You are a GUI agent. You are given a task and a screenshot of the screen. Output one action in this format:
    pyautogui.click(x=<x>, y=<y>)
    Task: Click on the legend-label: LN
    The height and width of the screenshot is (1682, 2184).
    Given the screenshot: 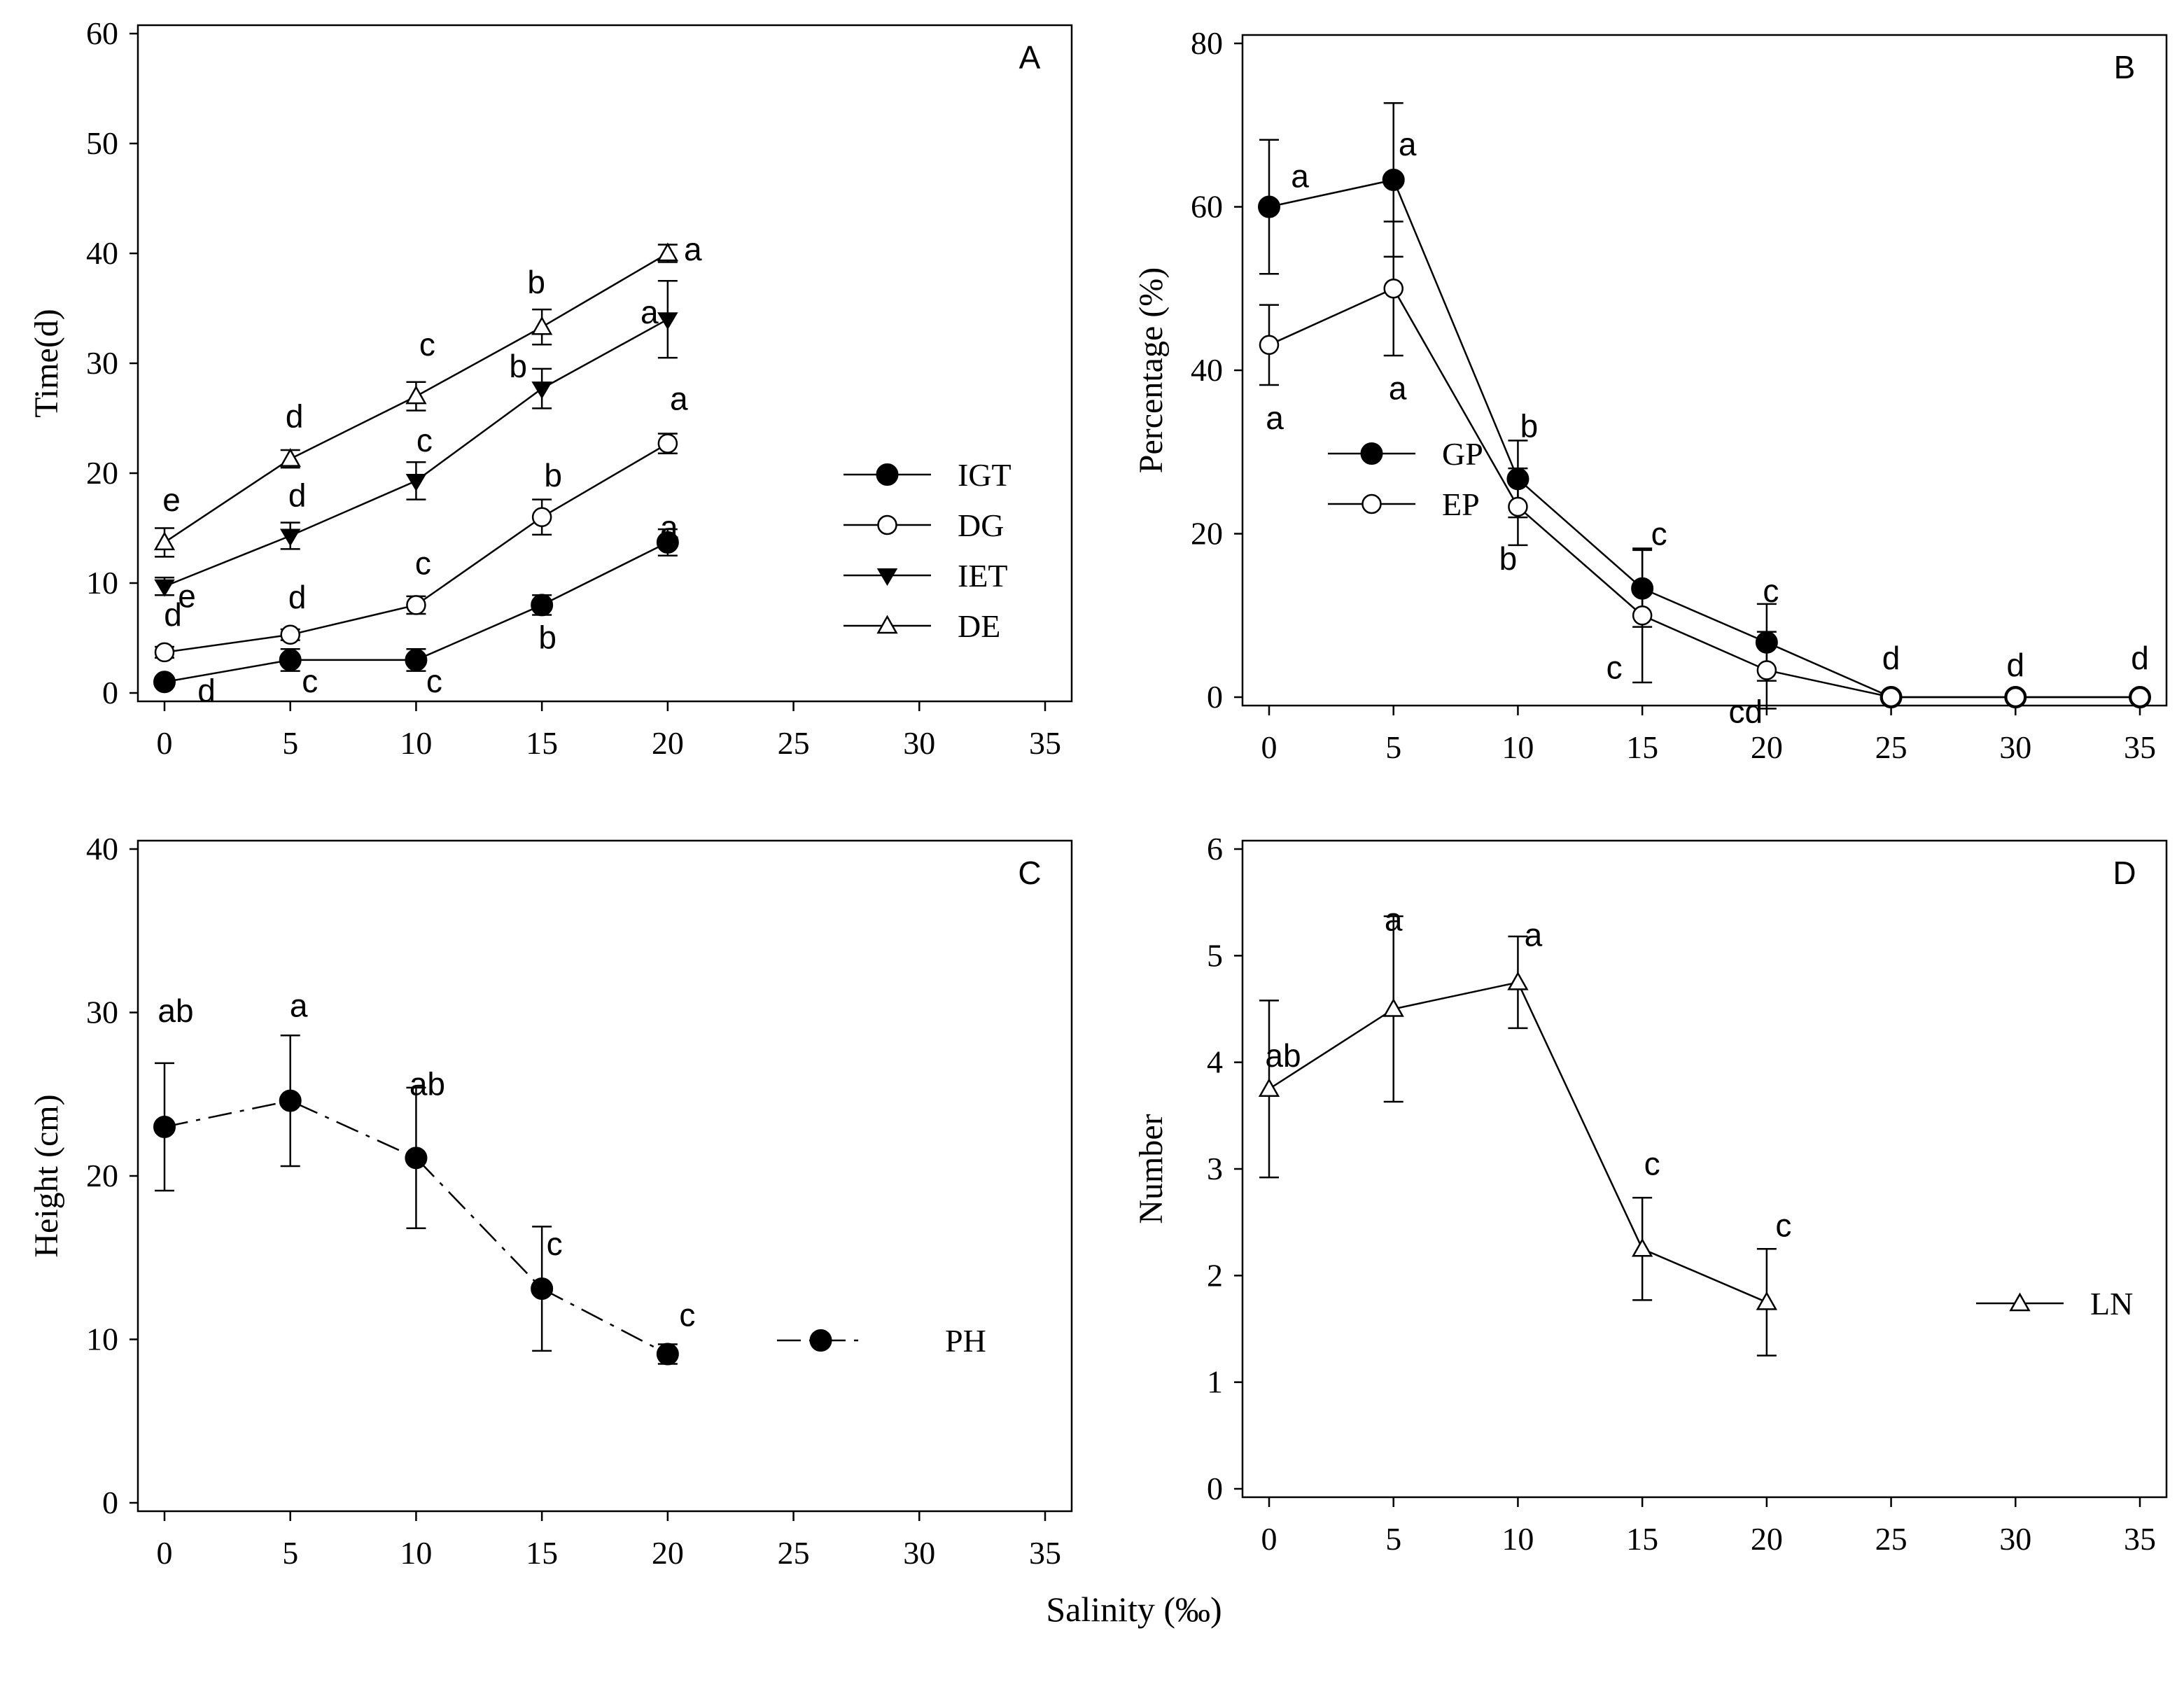 What is the action you would take?
    pyautogui.click(x=2111, y=1304)
    